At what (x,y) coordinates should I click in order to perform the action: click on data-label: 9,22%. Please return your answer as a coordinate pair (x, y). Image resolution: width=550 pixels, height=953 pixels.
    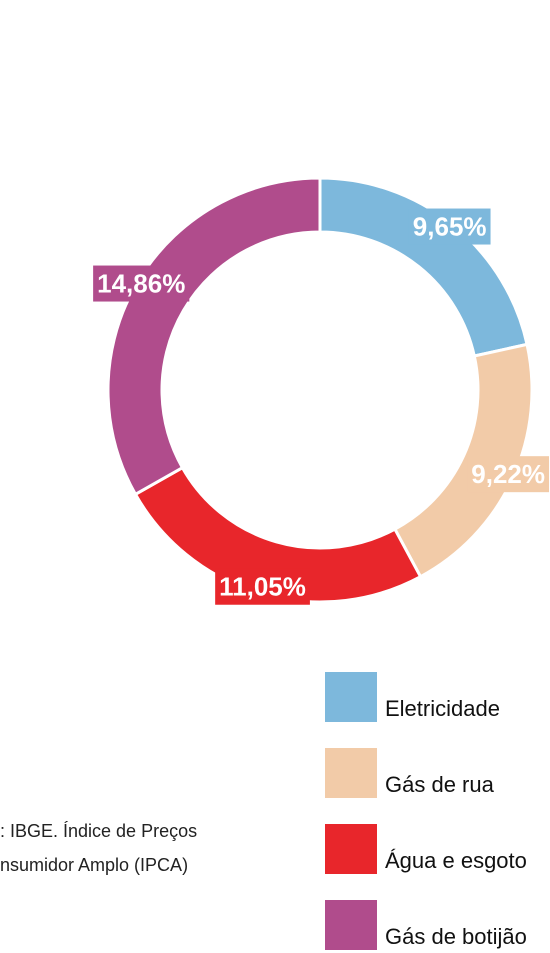
    Looking at the image, I should click on (508, 474).